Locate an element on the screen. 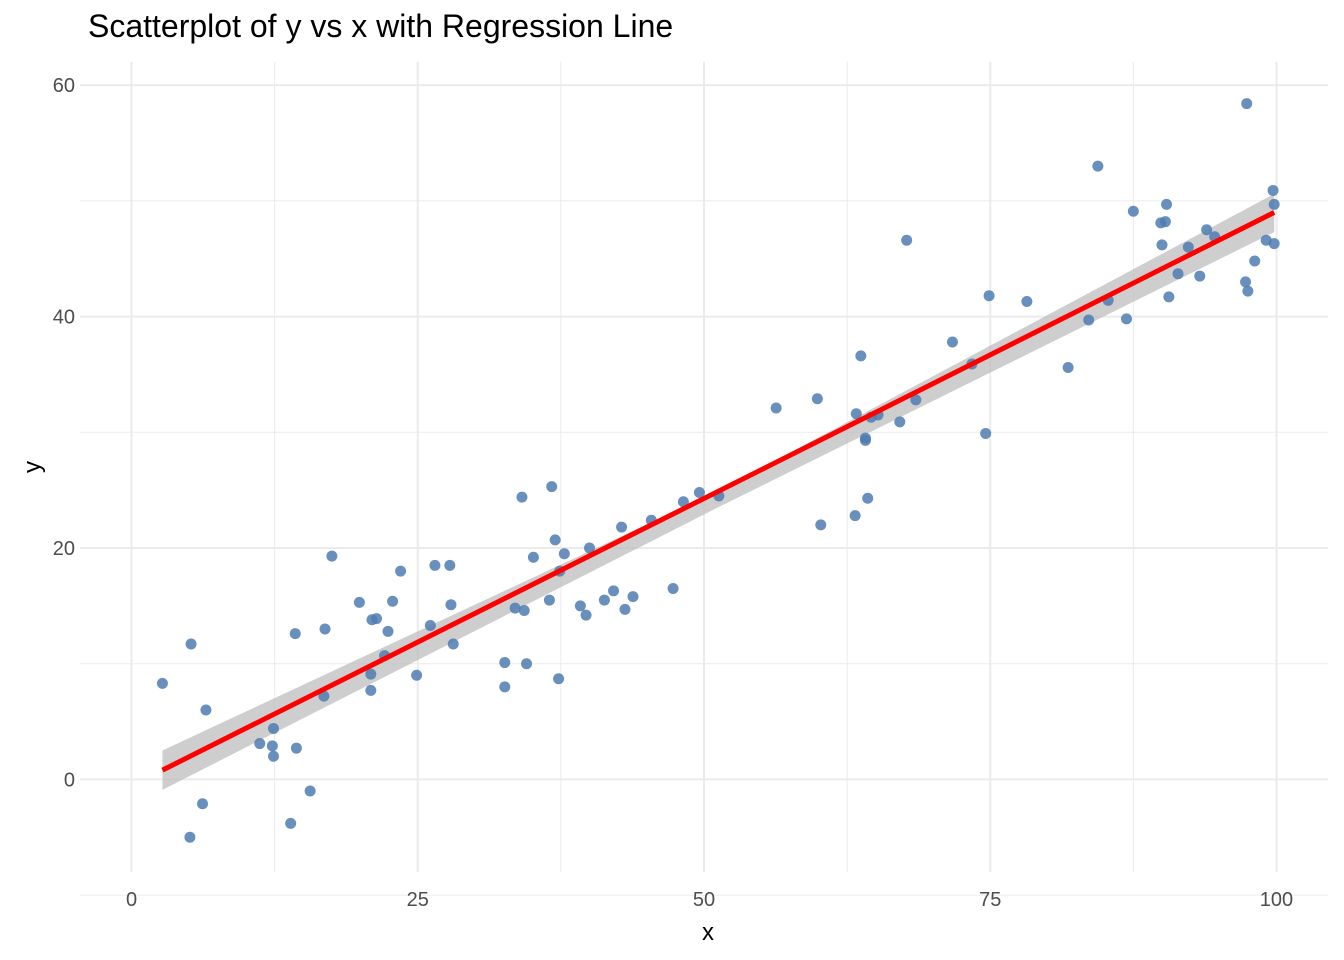 Image resolution: width=1344 pixels, height=960 pixels. x-tick-label: 100 is located at coordinates (1276, 900).